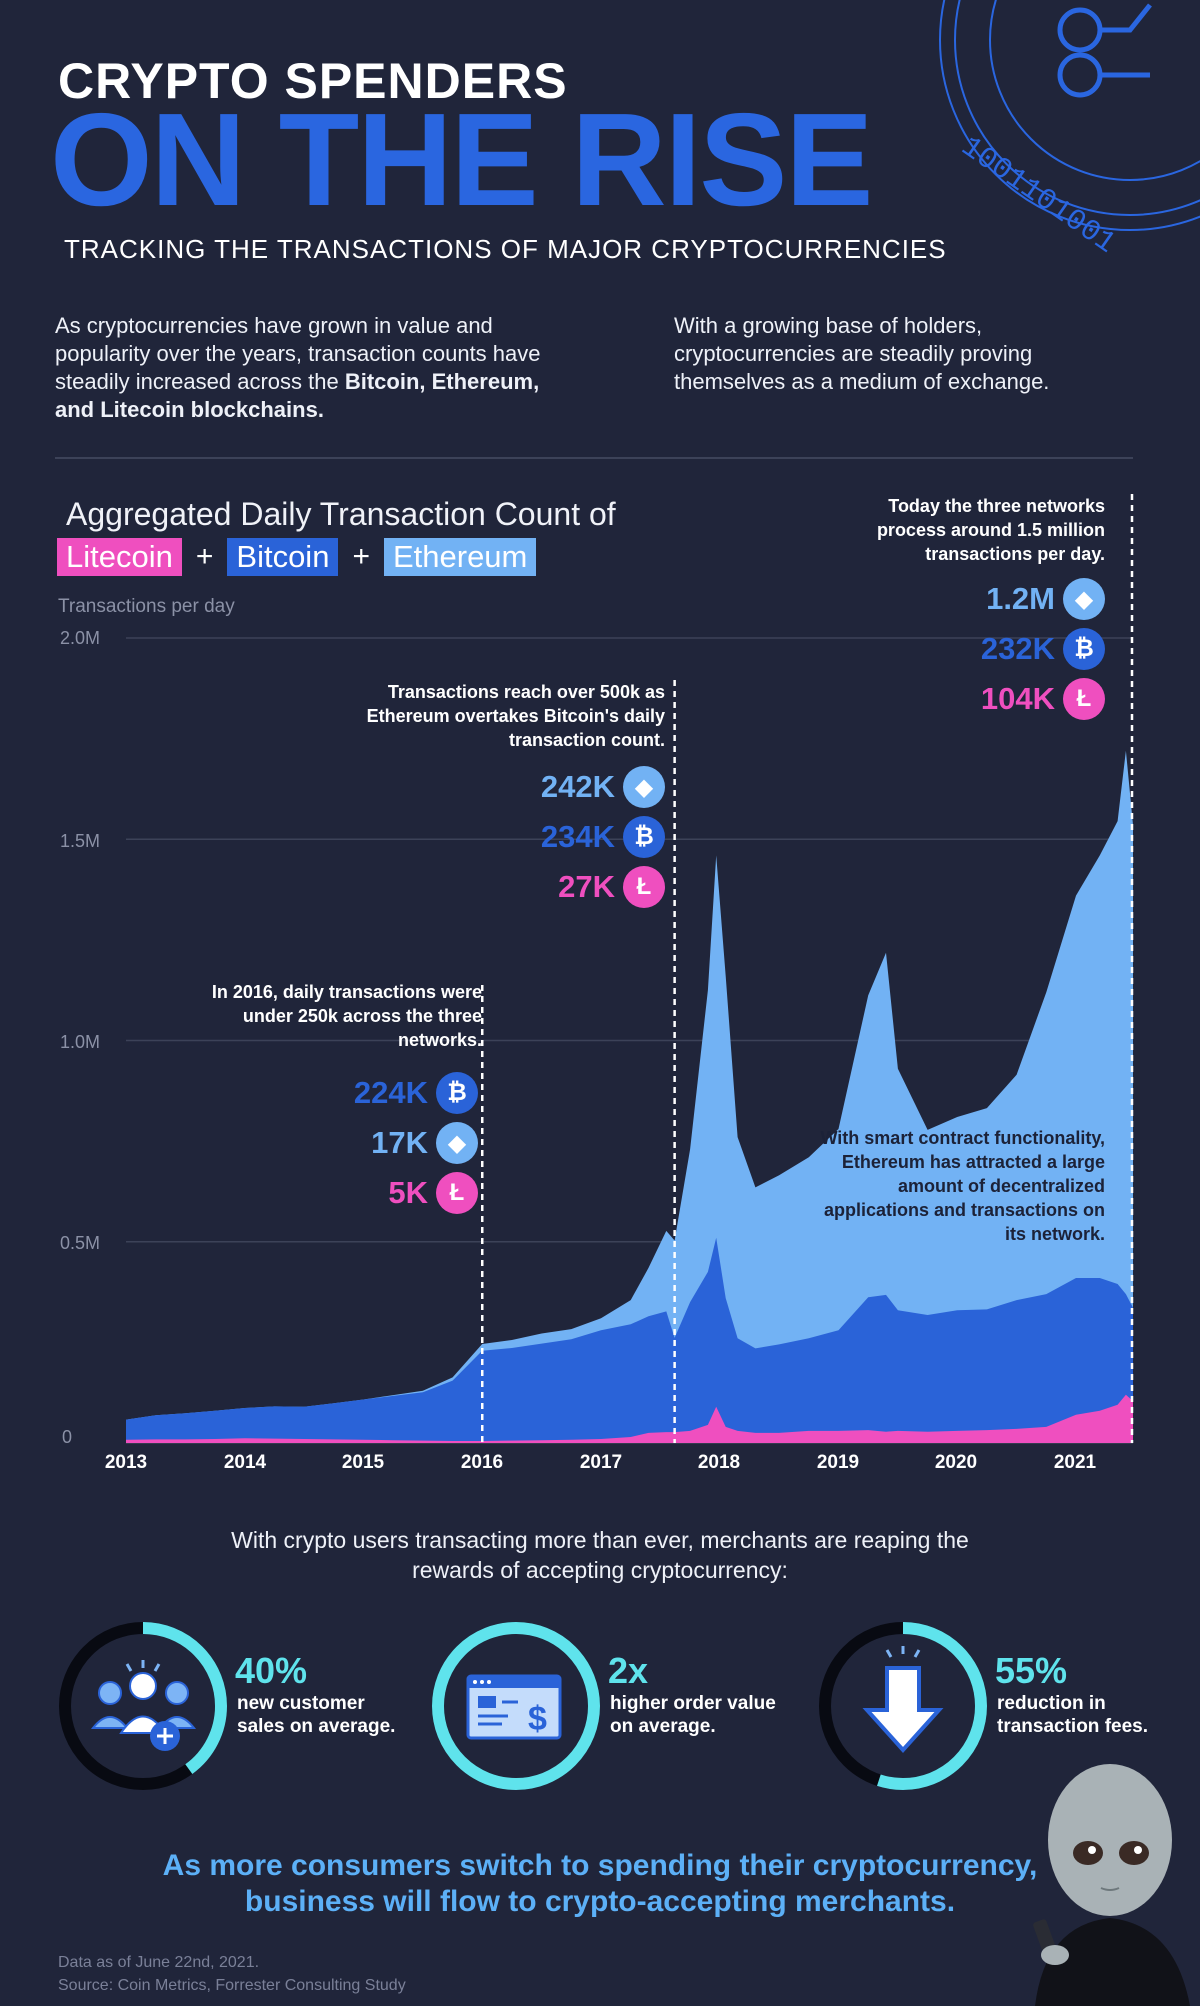  What do you see at coordinates (159, 1962) in the screenshot?
I see `date-note: Data as of June 22nd, 2021.` at bounding box center [159, 1962].